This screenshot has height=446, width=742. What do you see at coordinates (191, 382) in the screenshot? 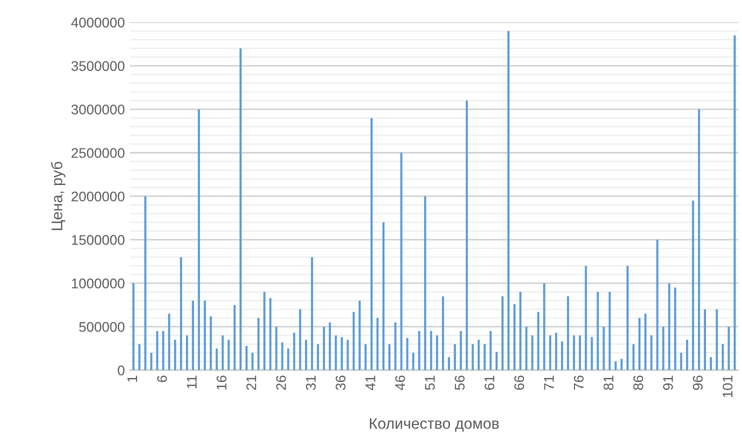
I see `x-tick-label: 11` at bounding box center [191, 382].